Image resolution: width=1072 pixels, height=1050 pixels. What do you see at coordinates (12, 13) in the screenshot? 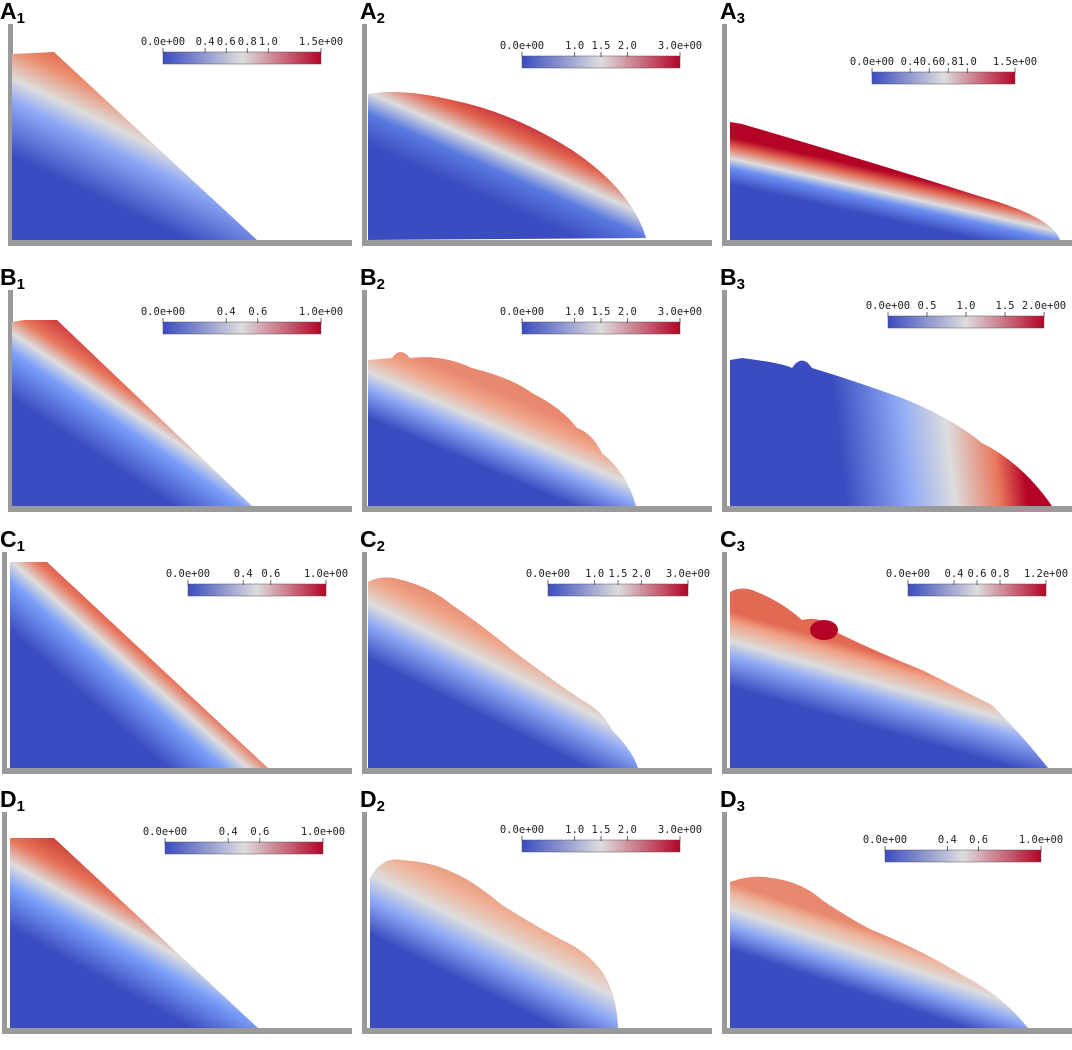
I see `panel-label: A1` at bounding box center [12, 13].